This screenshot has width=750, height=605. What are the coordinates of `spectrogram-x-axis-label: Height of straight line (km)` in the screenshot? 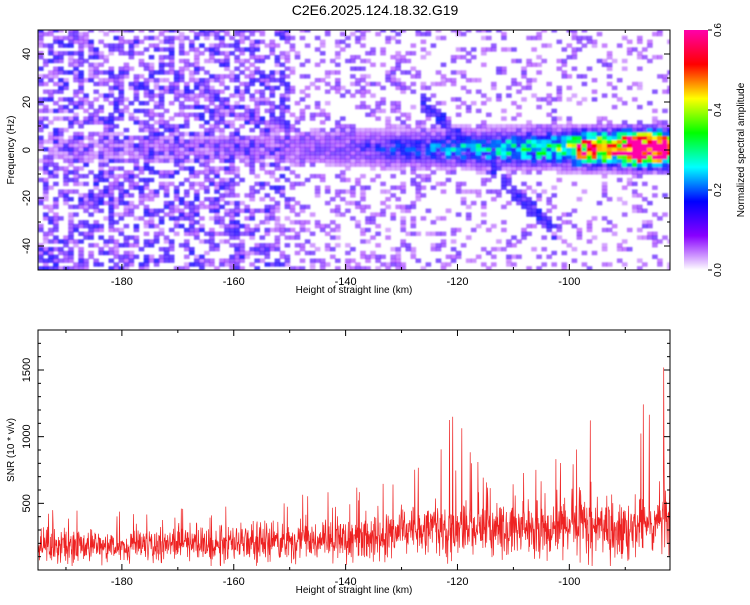 It's located at (354, 290).